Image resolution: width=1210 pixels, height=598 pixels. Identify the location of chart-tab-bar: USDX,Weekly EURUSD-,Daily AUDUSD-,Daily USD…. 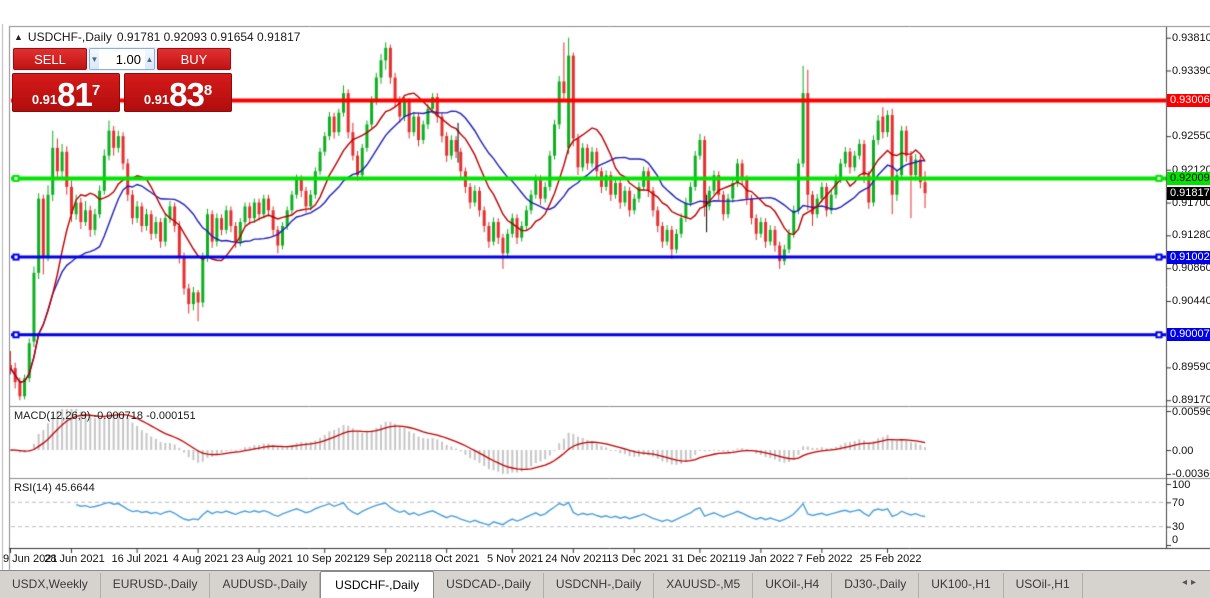
(605, 584).